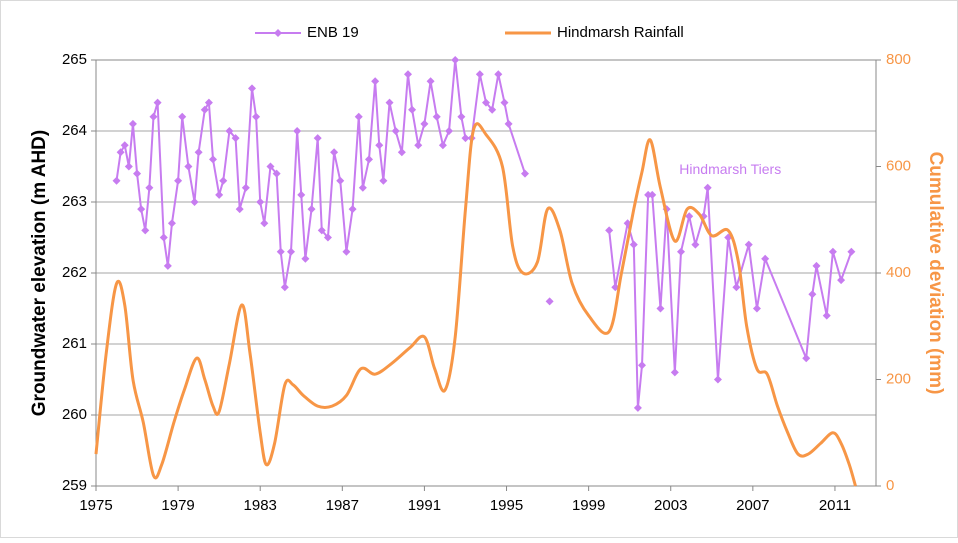 The width and height of the screenshot is (958, 543). Describe the element at coordinates (898, 378) in the screenshot. I see `y2-tick-label: 200` at that location.